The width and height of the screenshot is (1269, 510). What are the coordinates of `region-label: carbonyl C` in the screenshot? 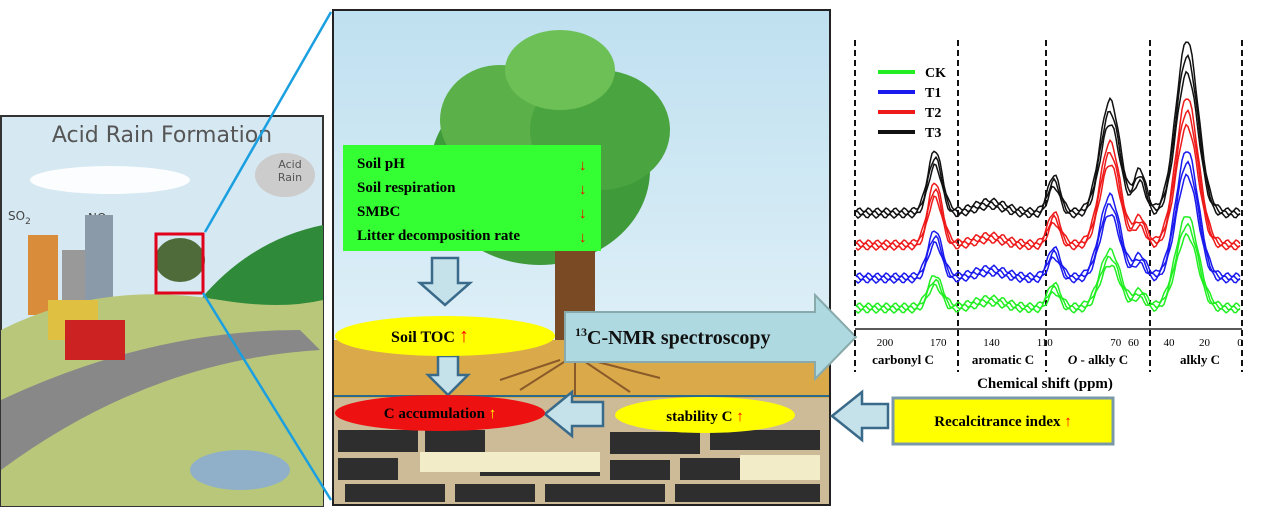 It's located at (903, 359).